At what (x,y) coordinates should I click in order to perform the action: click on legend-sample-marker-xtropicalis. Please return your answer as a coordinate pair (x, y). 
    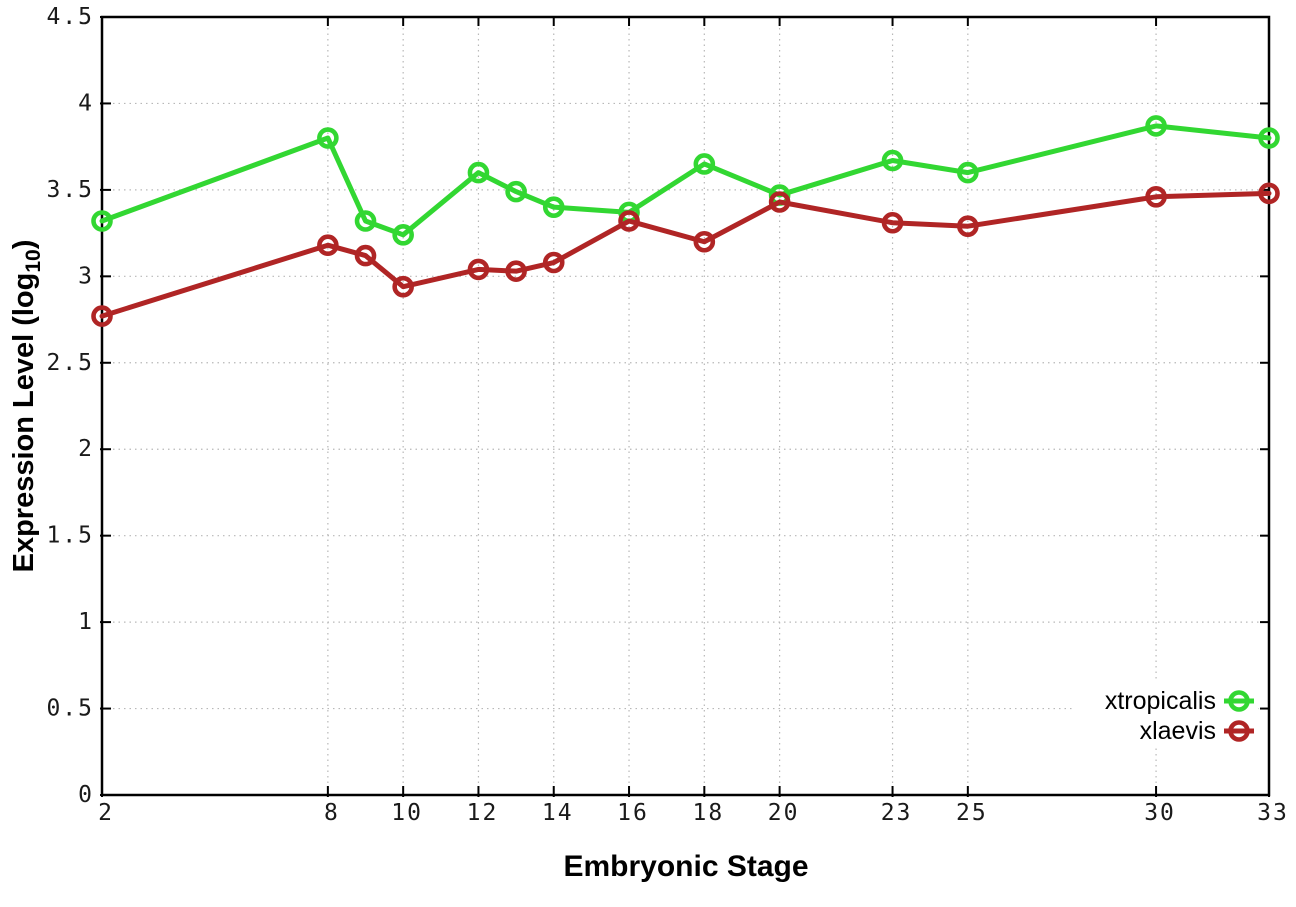
    Looking at the image, I should click on (1239, 701).